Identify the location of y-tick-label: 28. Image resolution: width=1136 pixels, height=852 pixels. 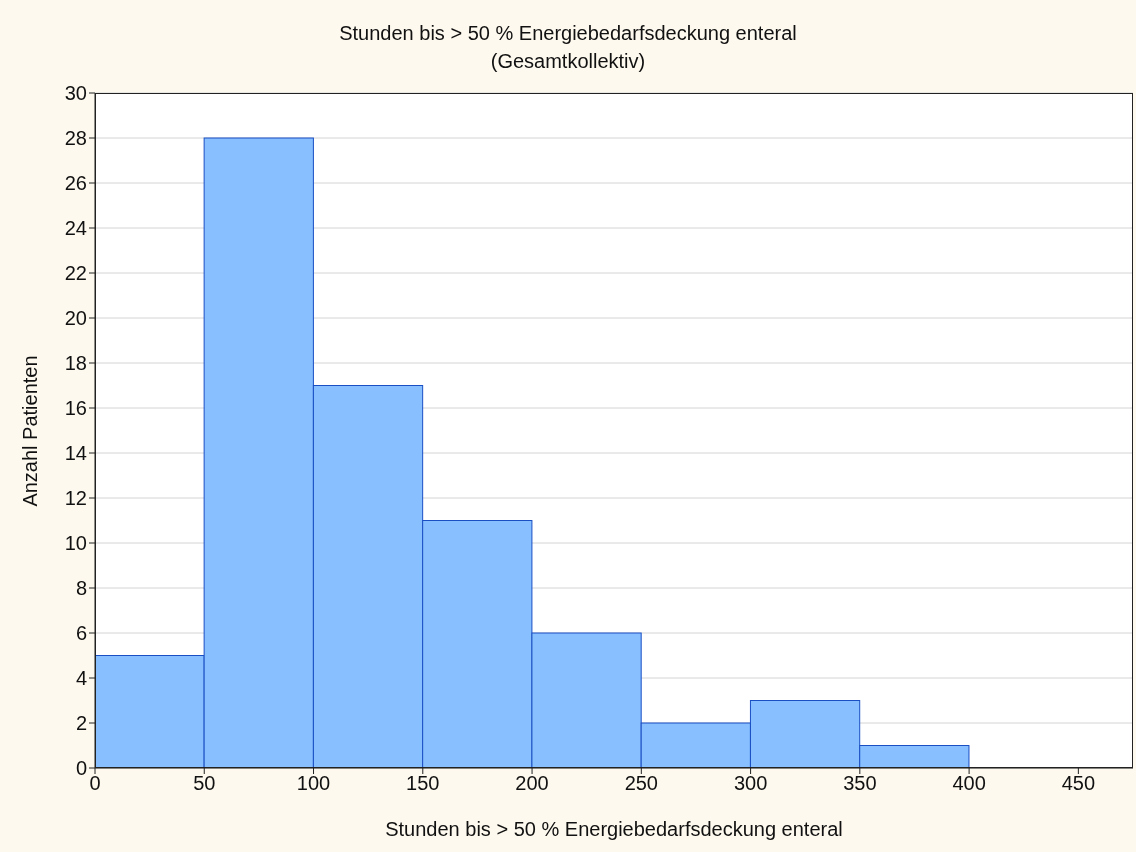
(75, 138).